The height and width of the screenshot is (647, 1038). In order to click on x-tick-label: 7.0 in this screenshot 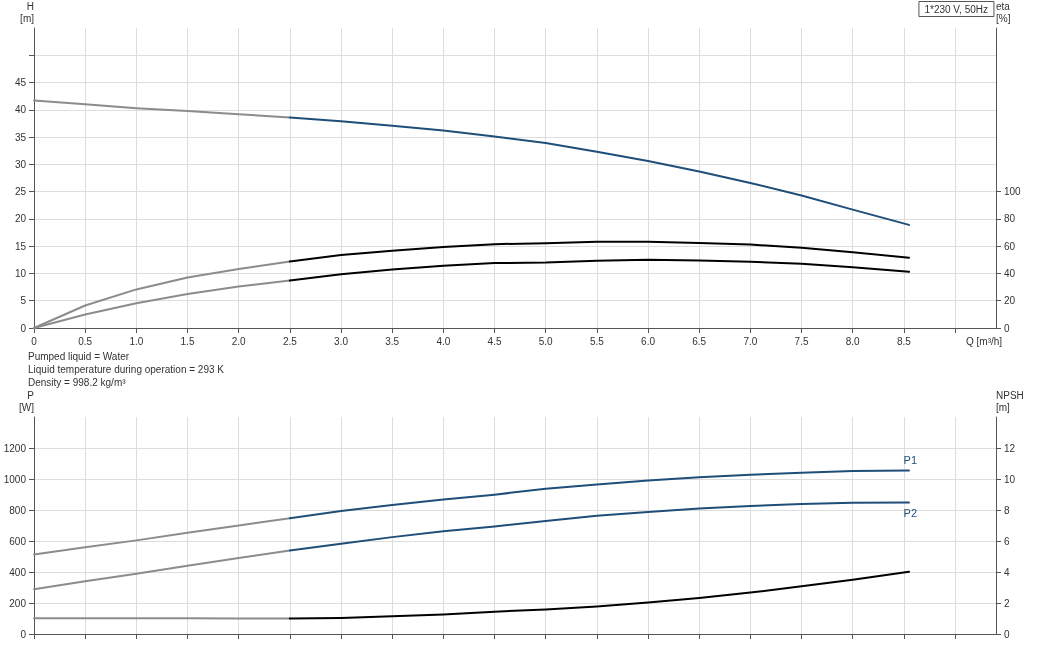, I will do `click(750, 341)`.